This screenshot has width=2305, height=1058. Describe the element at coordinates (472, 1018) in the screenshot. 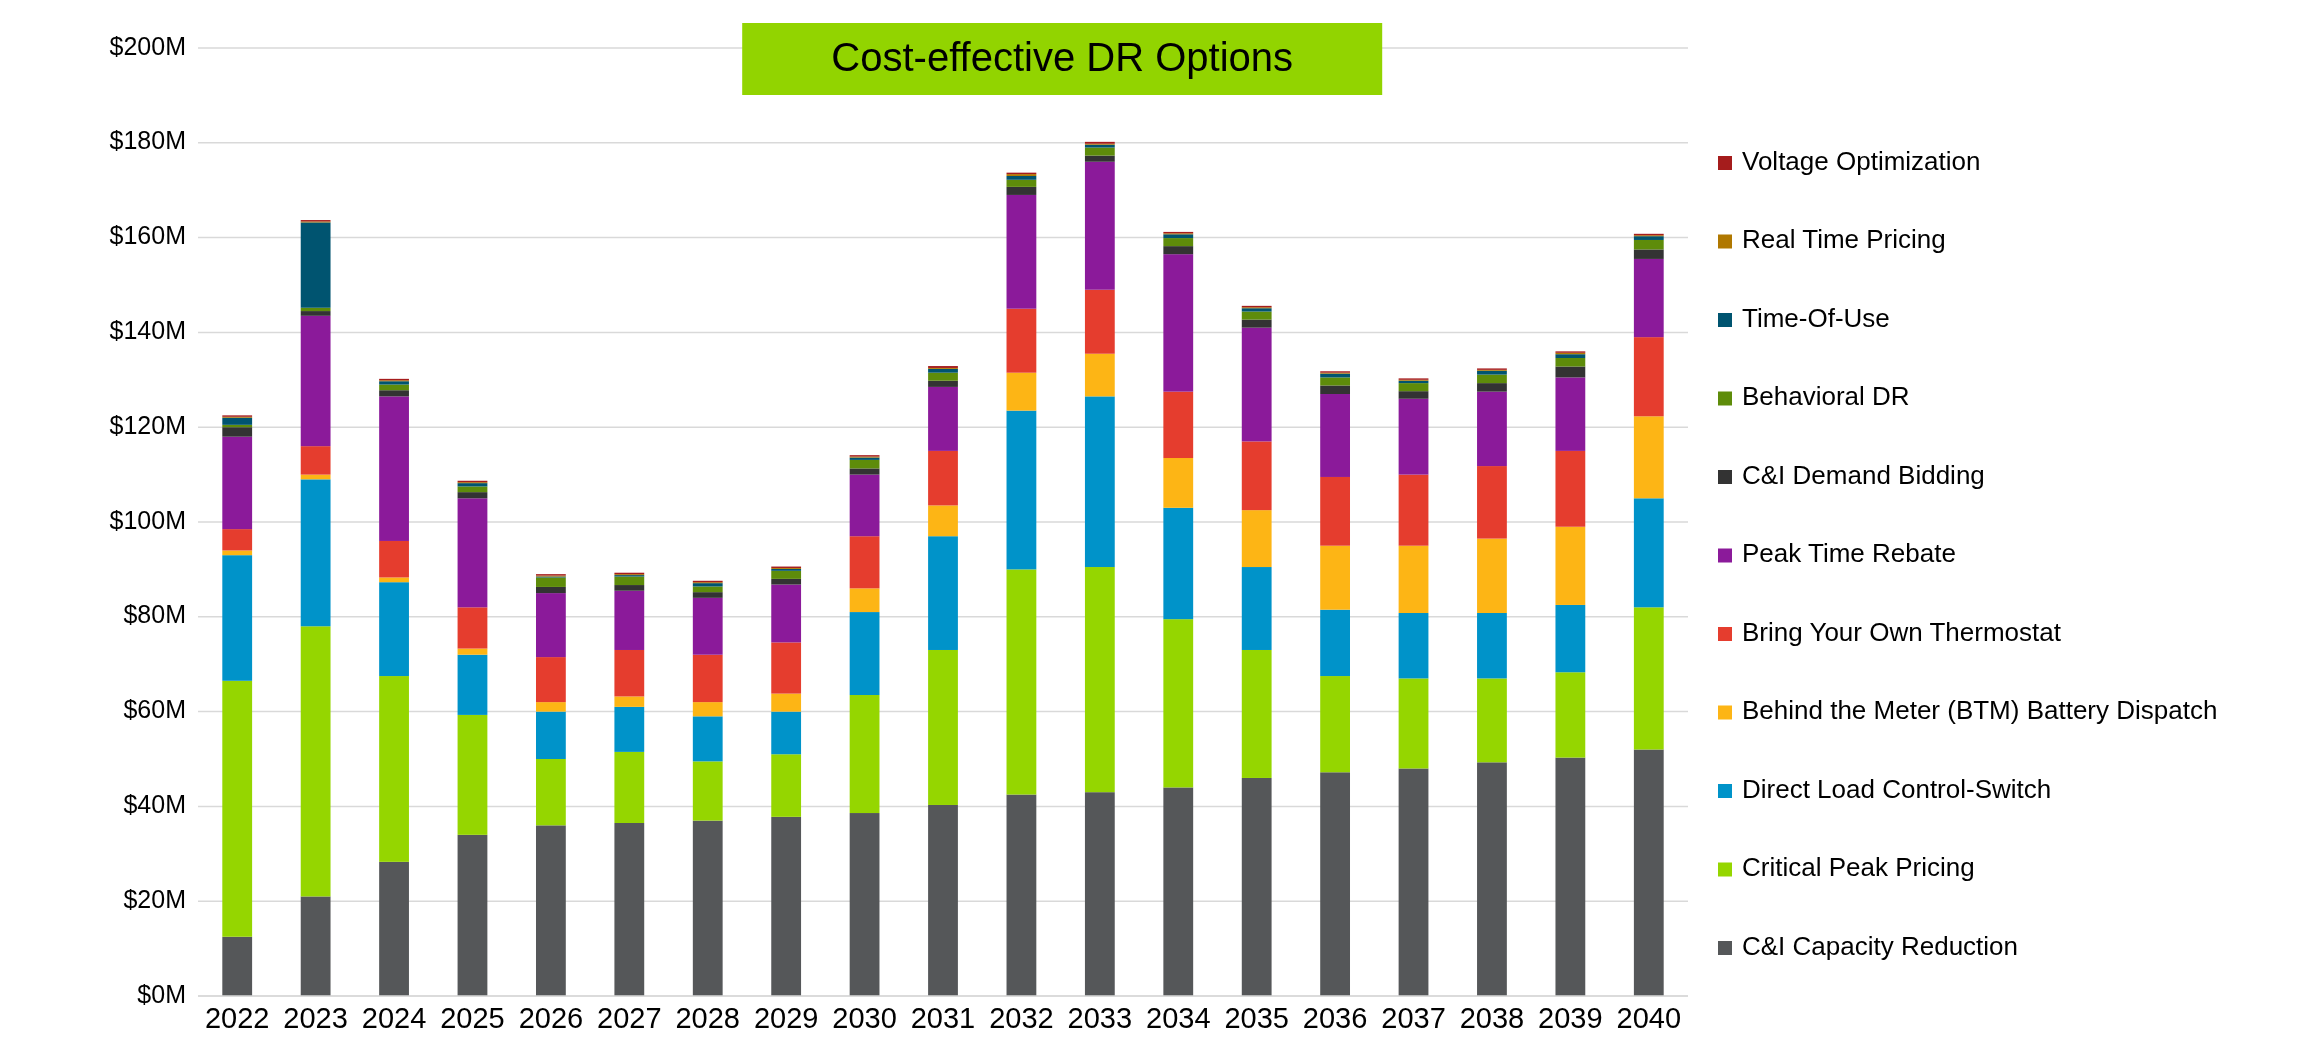

I see `x-tick-label: 2025` at that location.